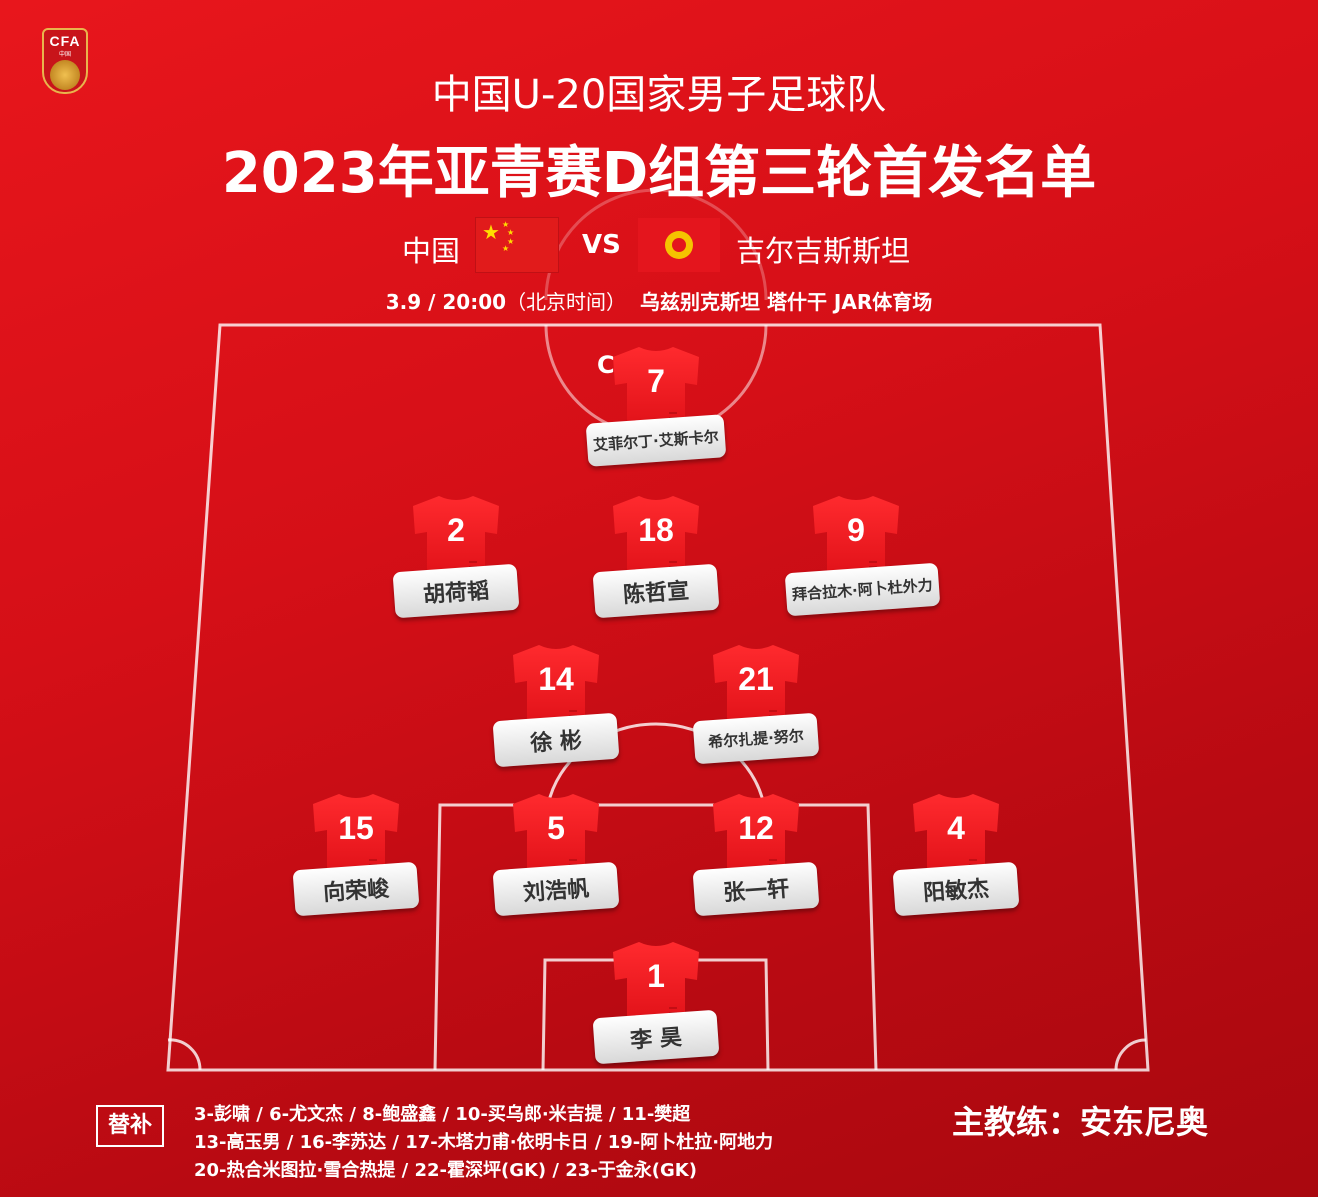  Describe the element at coordinates (556, 679) in the screenshot. I see `jersey-number: 14` at that location.